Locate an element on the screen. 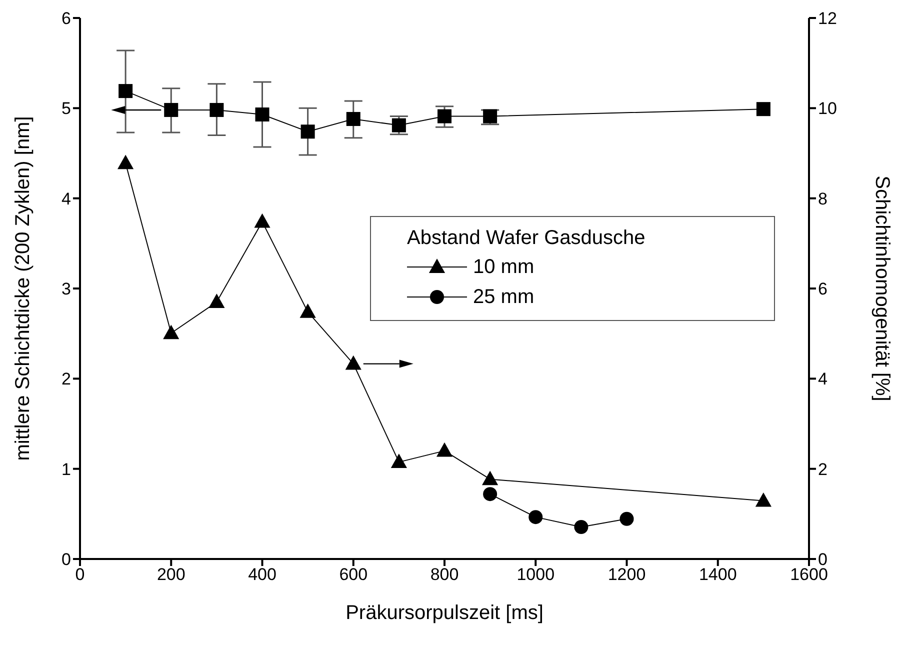 Image resolution: width=909 pixels, height=645 pixels. legend-label: 25 mm is located at coordinates (503, 297).